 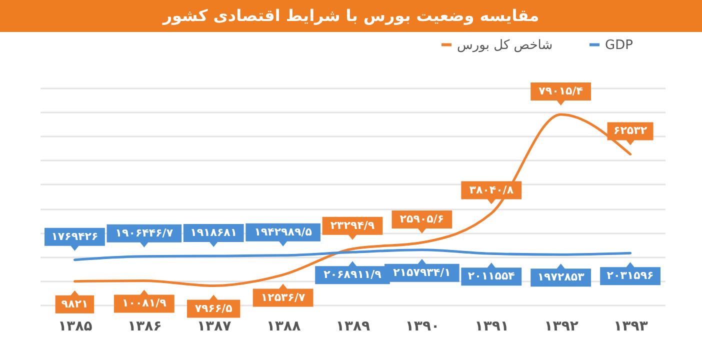 I want to click on x-tick-label: ۱۳۸۶, so click(x=145, y=326).